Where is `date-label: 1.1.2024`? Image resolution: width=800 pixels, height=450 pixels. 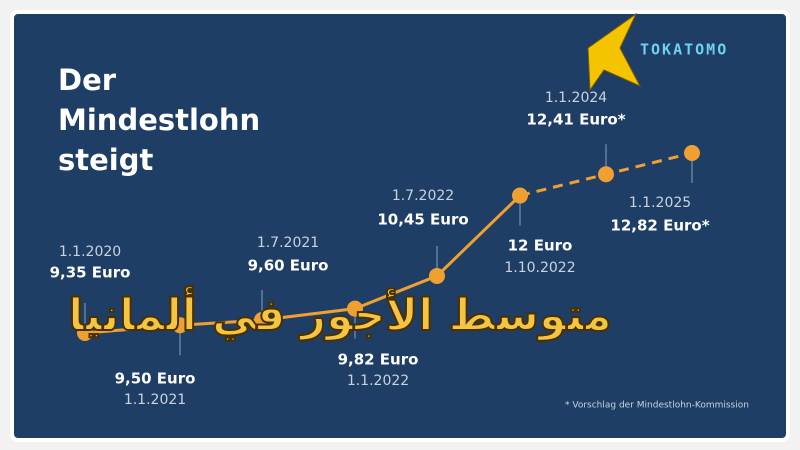 date-label: 1.1.2024 is located at coordinates (576, 98).